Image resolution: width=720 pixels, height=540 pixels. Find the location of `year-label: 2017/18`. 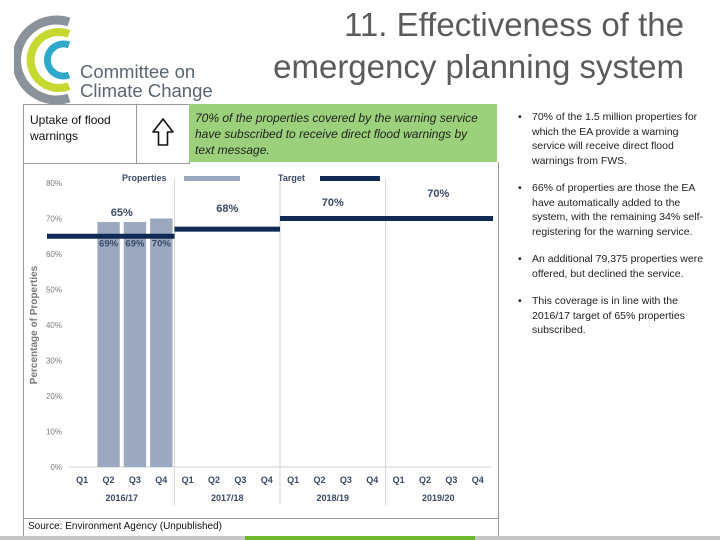

year-label: 2017/18 is located at coordinates (227, 498).